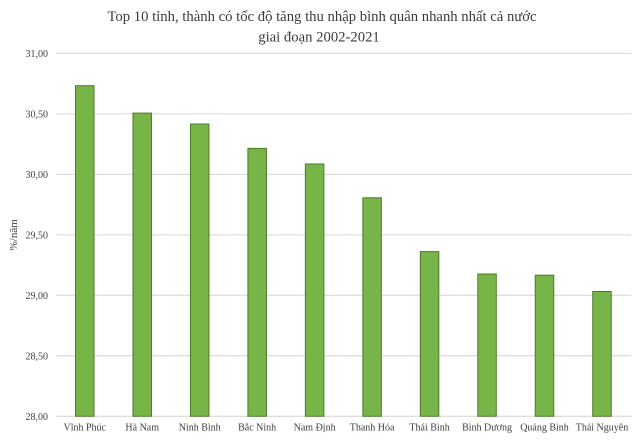 The height and width of the screenshot is (444, 640). Describe the element at coordinates (37, 417) in the screenshot. I see `svg-text: 28,00` at that location.